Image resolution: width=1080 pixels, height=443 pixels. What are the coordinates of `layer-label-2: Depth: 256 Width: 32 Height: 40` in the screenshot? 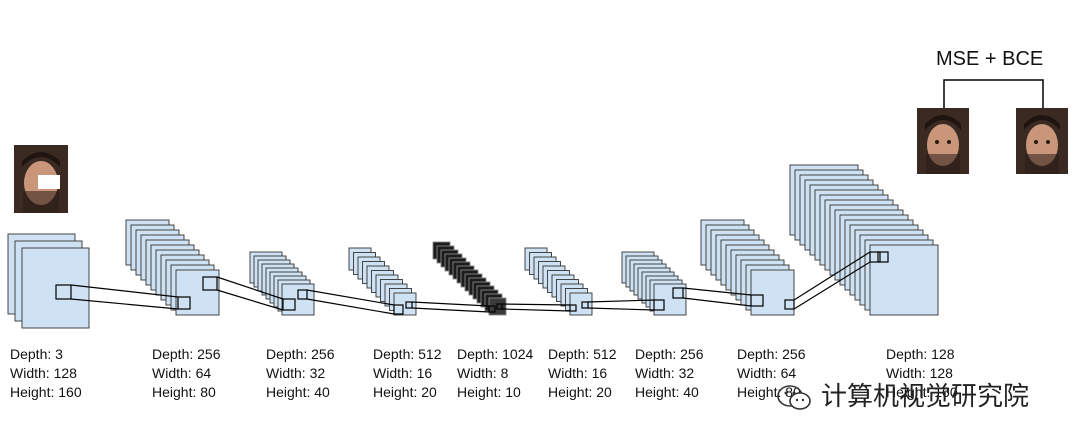 It's located at (300, 373).